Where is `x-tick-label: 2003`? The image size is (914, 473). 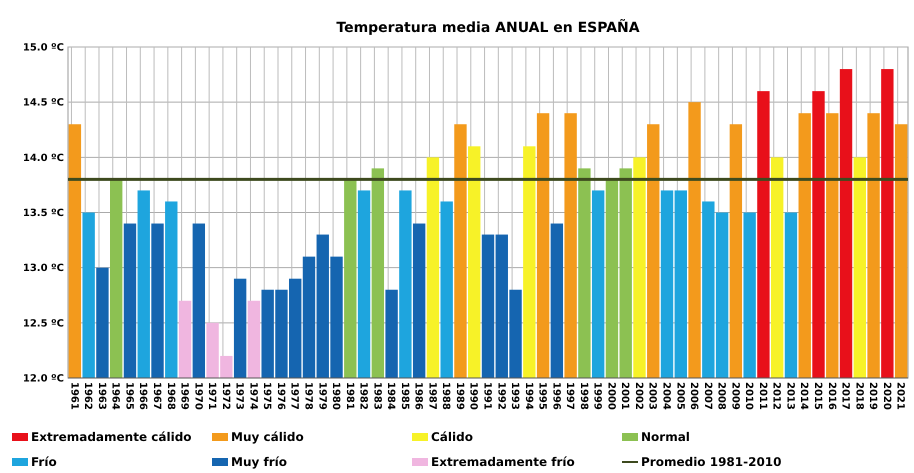 x-tick-label: 2003 is located at coordinates (652, 396).